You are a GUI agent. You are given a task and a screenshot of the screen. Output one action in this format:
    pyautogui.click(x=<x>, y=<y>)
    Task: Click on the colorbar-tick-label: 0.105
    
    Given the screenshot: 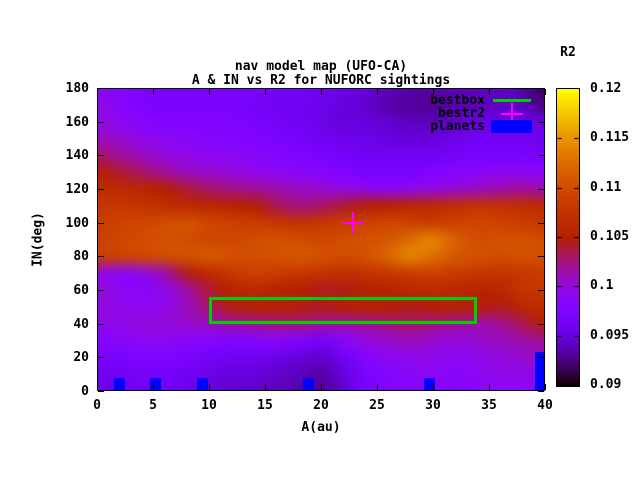 What is the action you would take?
    pyautogui.click(x=610, y=236)
    